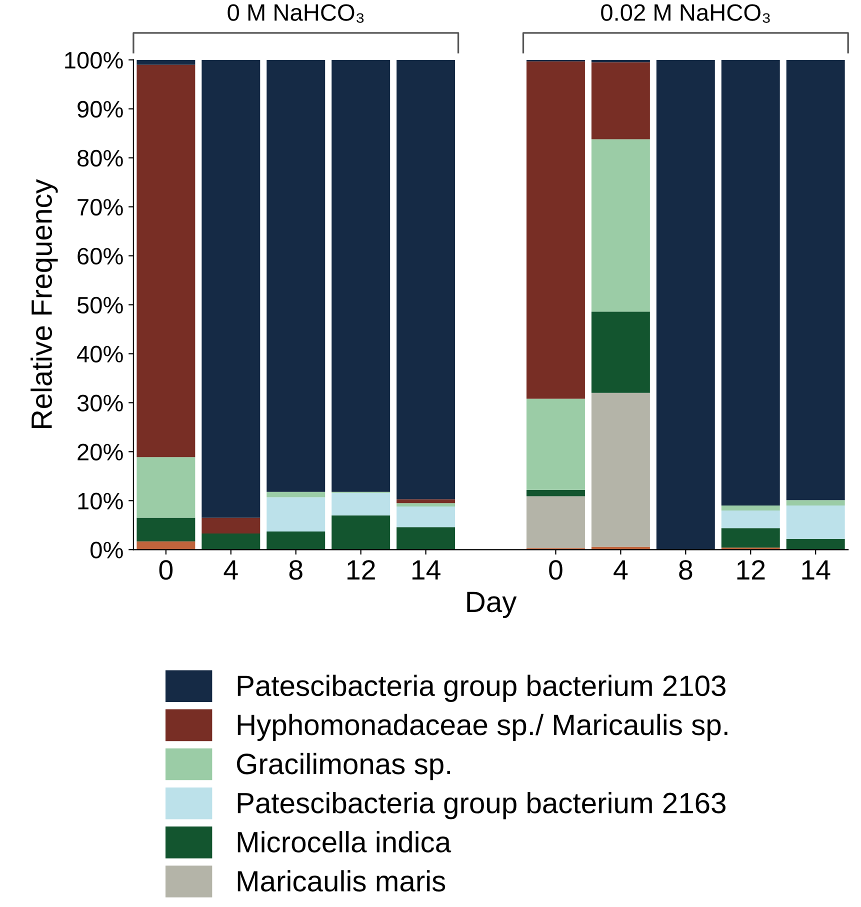 The width and height of the screenshot is (861, 907). Describe the element at coordinates (100, 452) in the screenshot. I see `y-tick-label: 20%` at that location.